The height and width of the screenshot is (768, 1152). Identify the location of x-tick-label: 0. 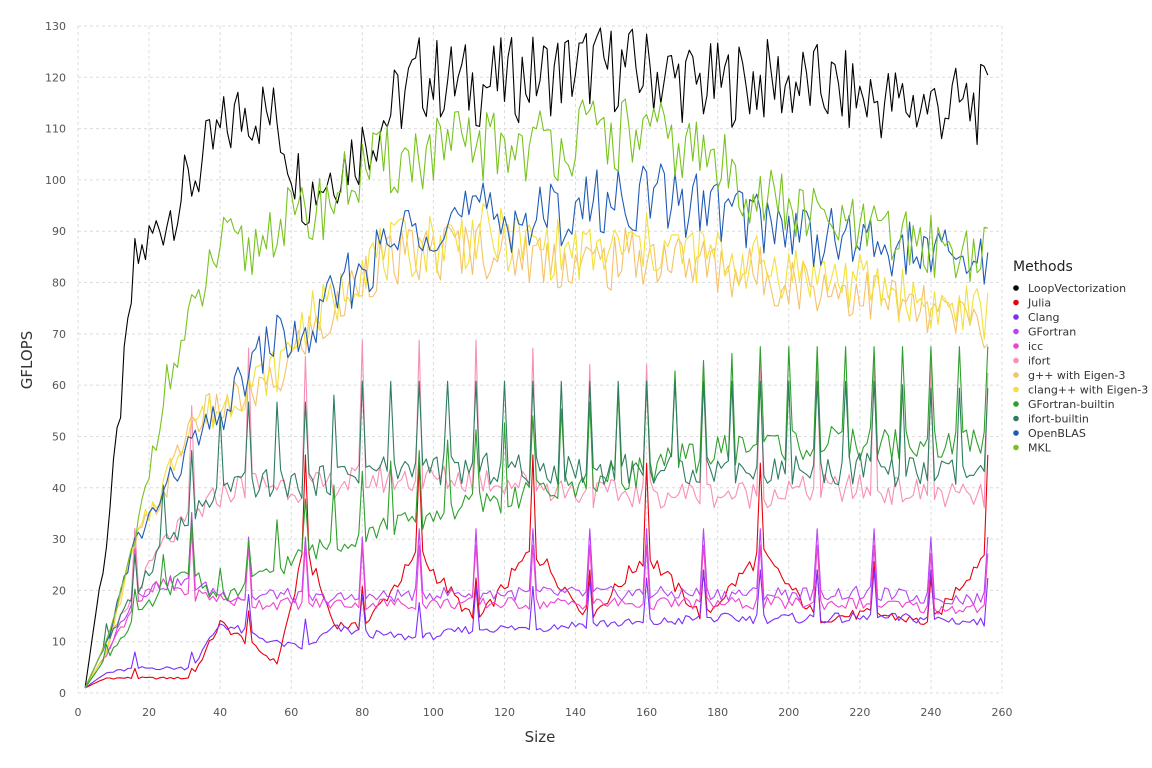
(78, 712).